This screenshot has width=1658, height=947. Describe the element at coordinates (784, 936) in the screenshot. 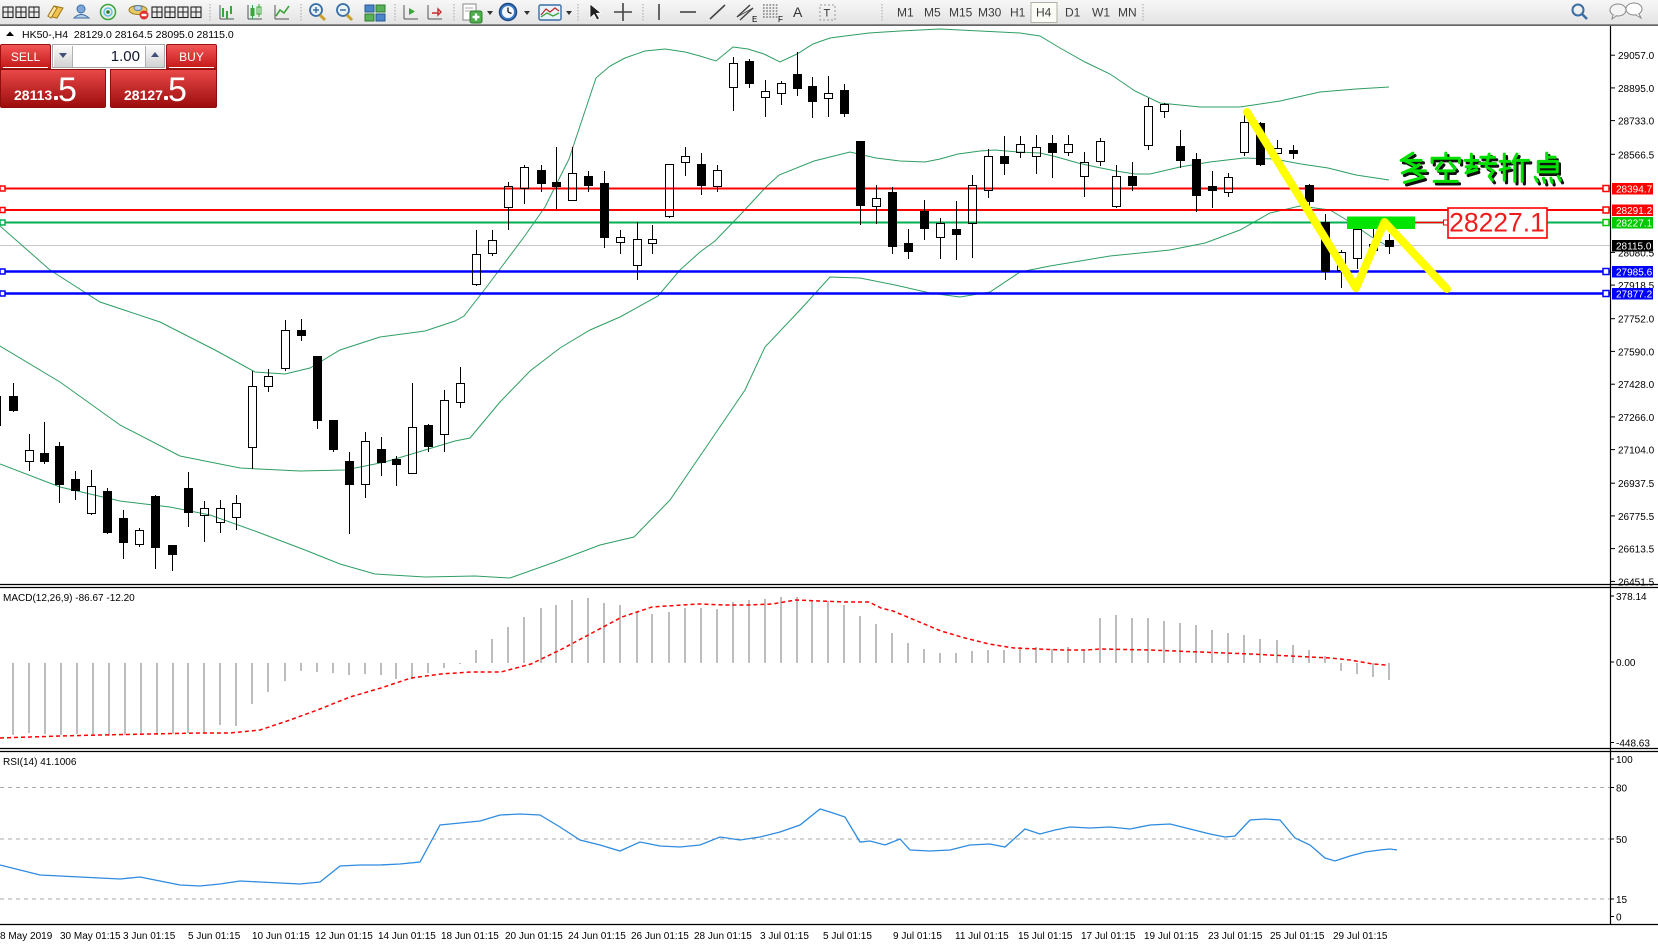

I see `svg-text: 3 Jul 01:15` at that location.